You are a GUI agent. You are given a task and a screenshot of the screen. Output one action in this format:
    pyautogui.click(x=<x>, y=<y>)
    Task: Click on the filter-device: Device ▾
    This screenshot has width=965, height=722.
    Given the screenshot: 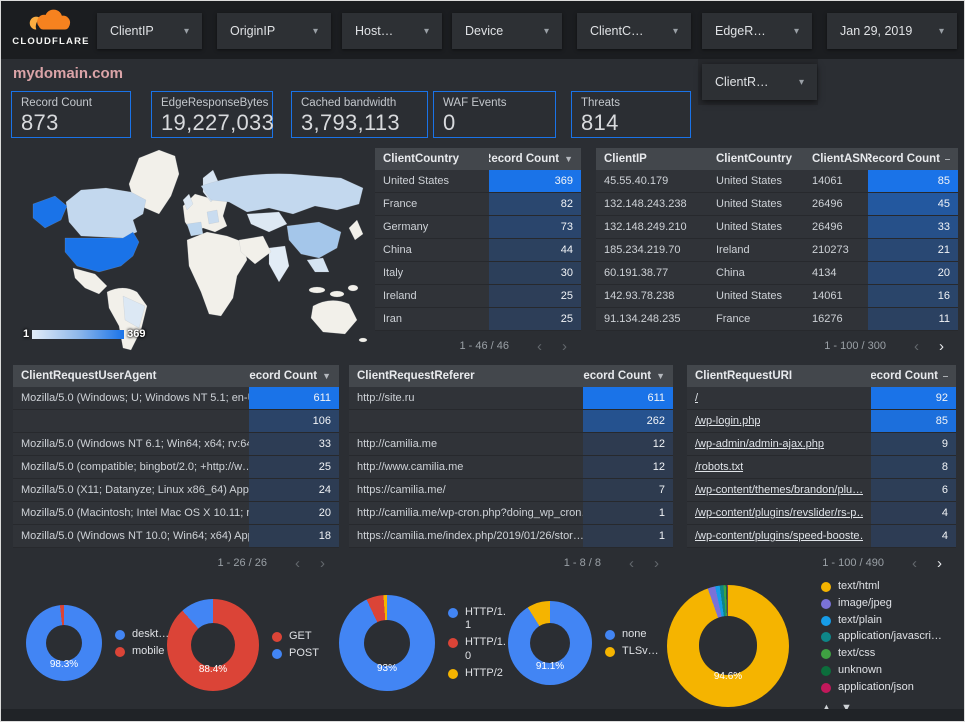 What is the action you would take?
    pyautogui.click(x=507, y=31)
    